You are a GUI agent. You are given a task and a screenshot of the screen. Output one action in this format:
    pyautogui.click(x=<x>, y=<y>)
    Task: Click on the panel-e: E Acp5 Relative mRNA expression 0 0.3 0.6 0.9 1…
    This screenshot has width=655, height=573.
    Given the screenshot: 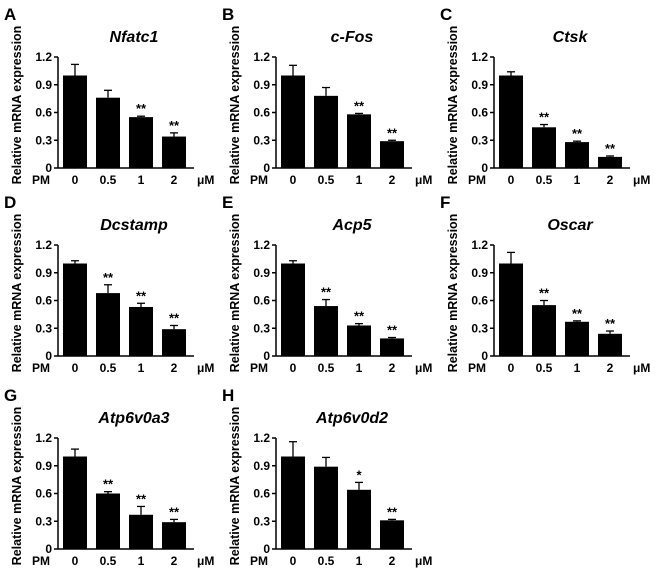 What is the action you would take?
    pyautogui.click(x=327, y=284)
    